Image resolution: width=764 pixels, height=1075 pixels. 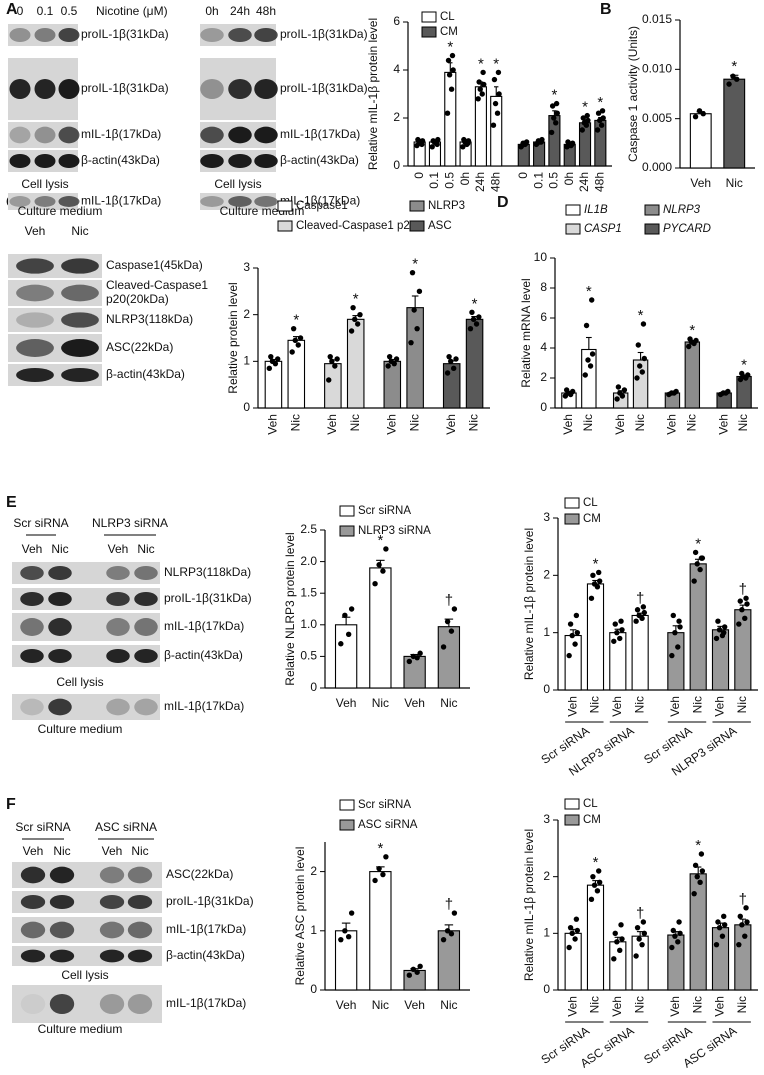 What do you see at coordinates (503, 202) in the screenshot?
I see `panel-label: D` at bounding box center [503, 202].